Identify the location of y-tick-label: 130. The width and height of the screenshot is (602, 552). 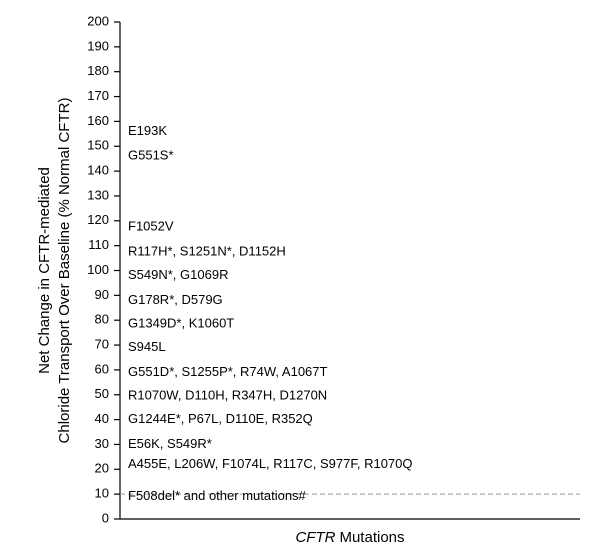
(98, 194).